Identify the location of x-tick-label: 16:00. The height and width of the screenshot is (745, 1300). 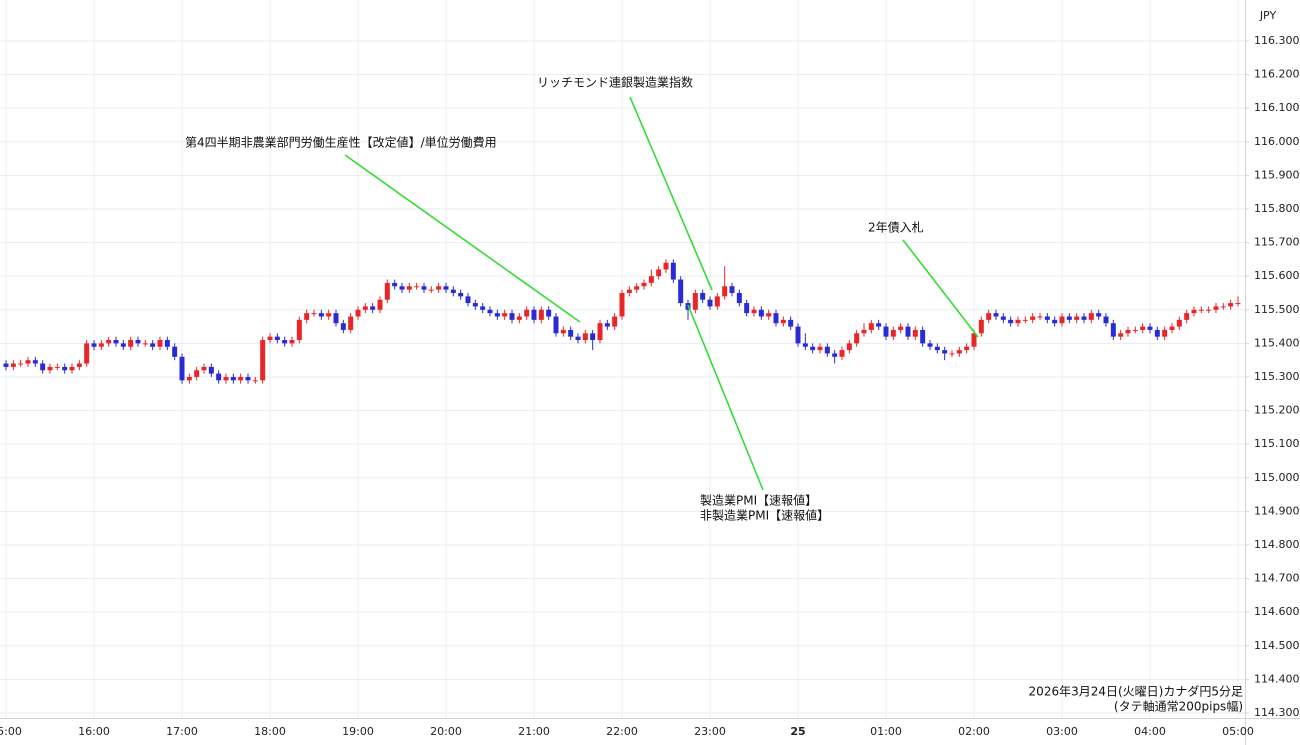
(94, 731).